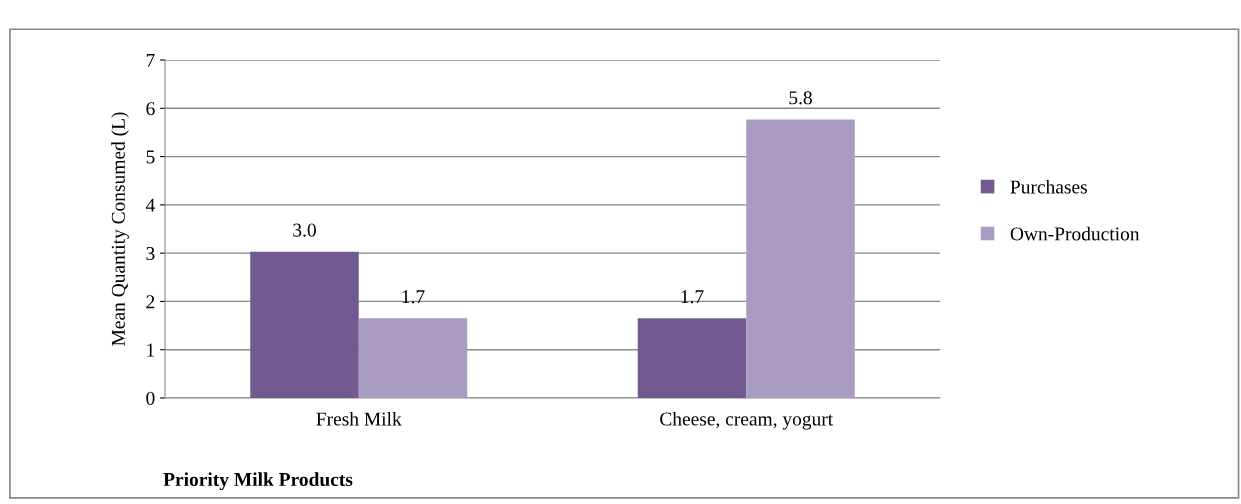  What do you see at coordinates (150, 157) in the screenshot?
I see `y-tick-label: 5` at bounding box center [150, 157].